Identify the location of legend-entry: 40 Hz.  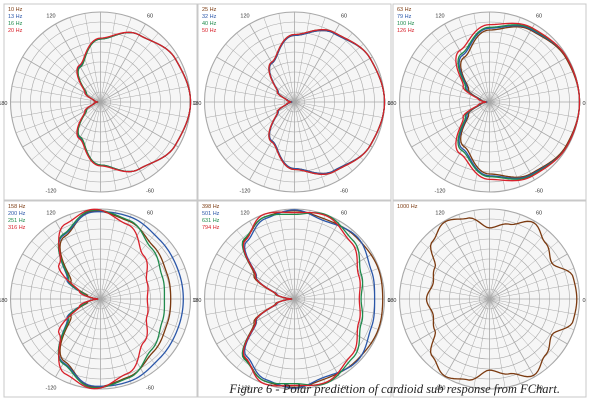
(209, 24).